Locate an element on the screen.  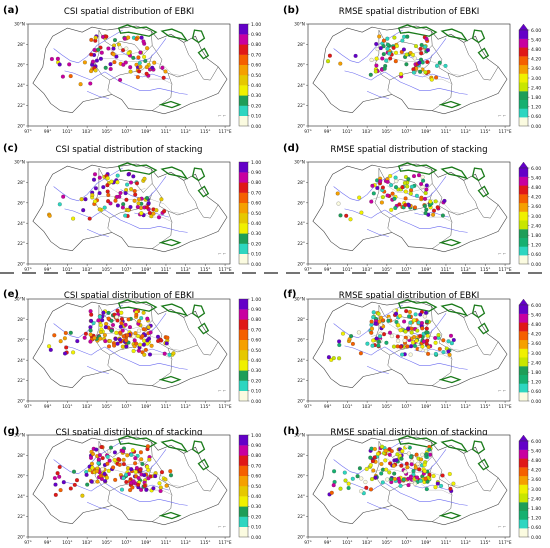
colorbar-tick-label: 4.80 is located at coordinates (536, 188).